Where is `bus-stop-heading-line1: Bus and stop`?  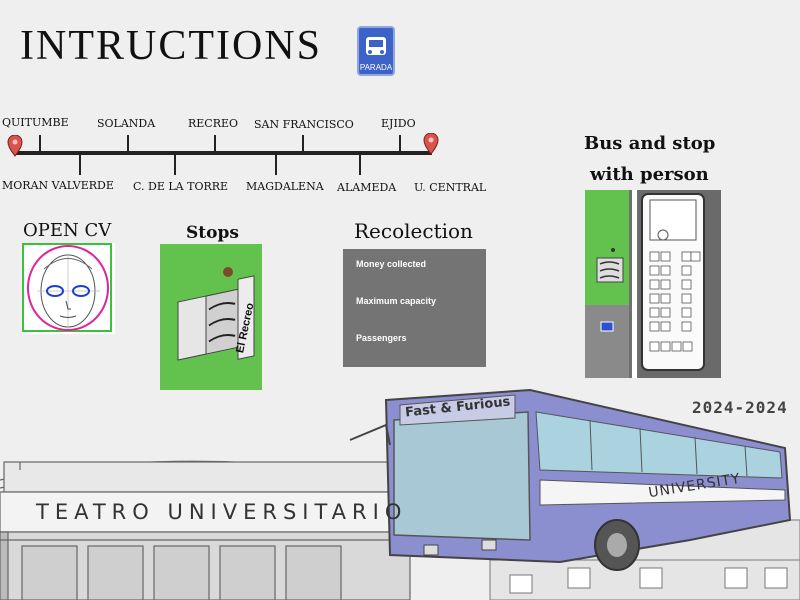
bus-stop-heading-line1: Bus and stop is located at coordinates (650, 143).